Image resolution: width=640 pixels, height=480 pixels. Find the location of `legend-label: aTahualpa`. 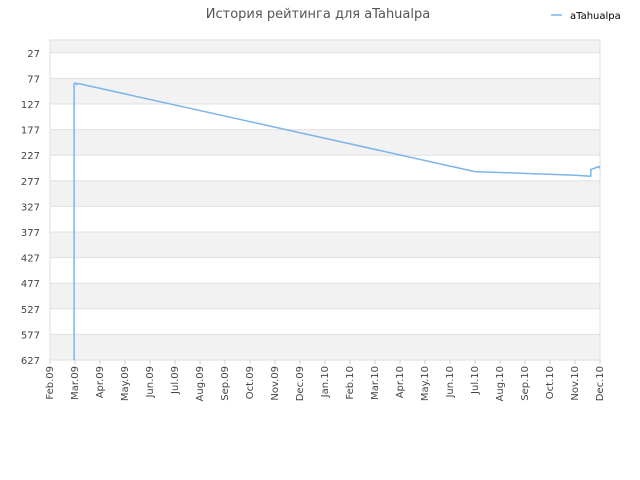

legend-label: aTahualpa is located at coordinates (595, 16).